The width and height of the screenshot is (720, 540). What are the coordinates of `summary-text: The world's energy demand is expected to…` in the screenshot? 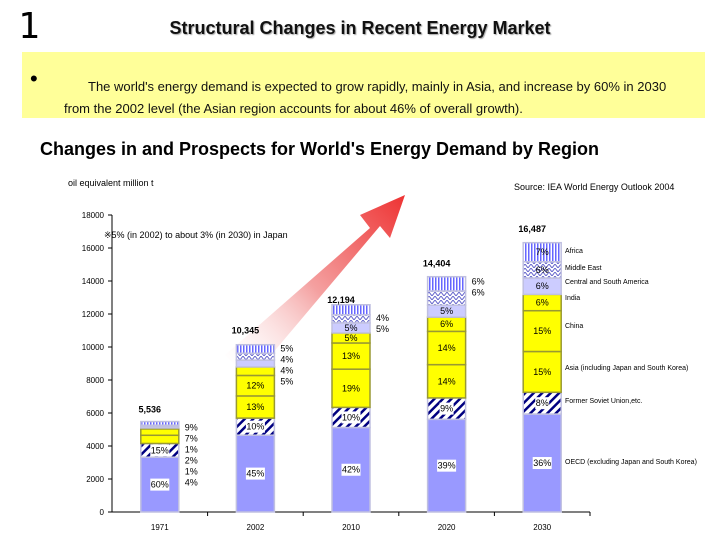 It's located at (365, 97).